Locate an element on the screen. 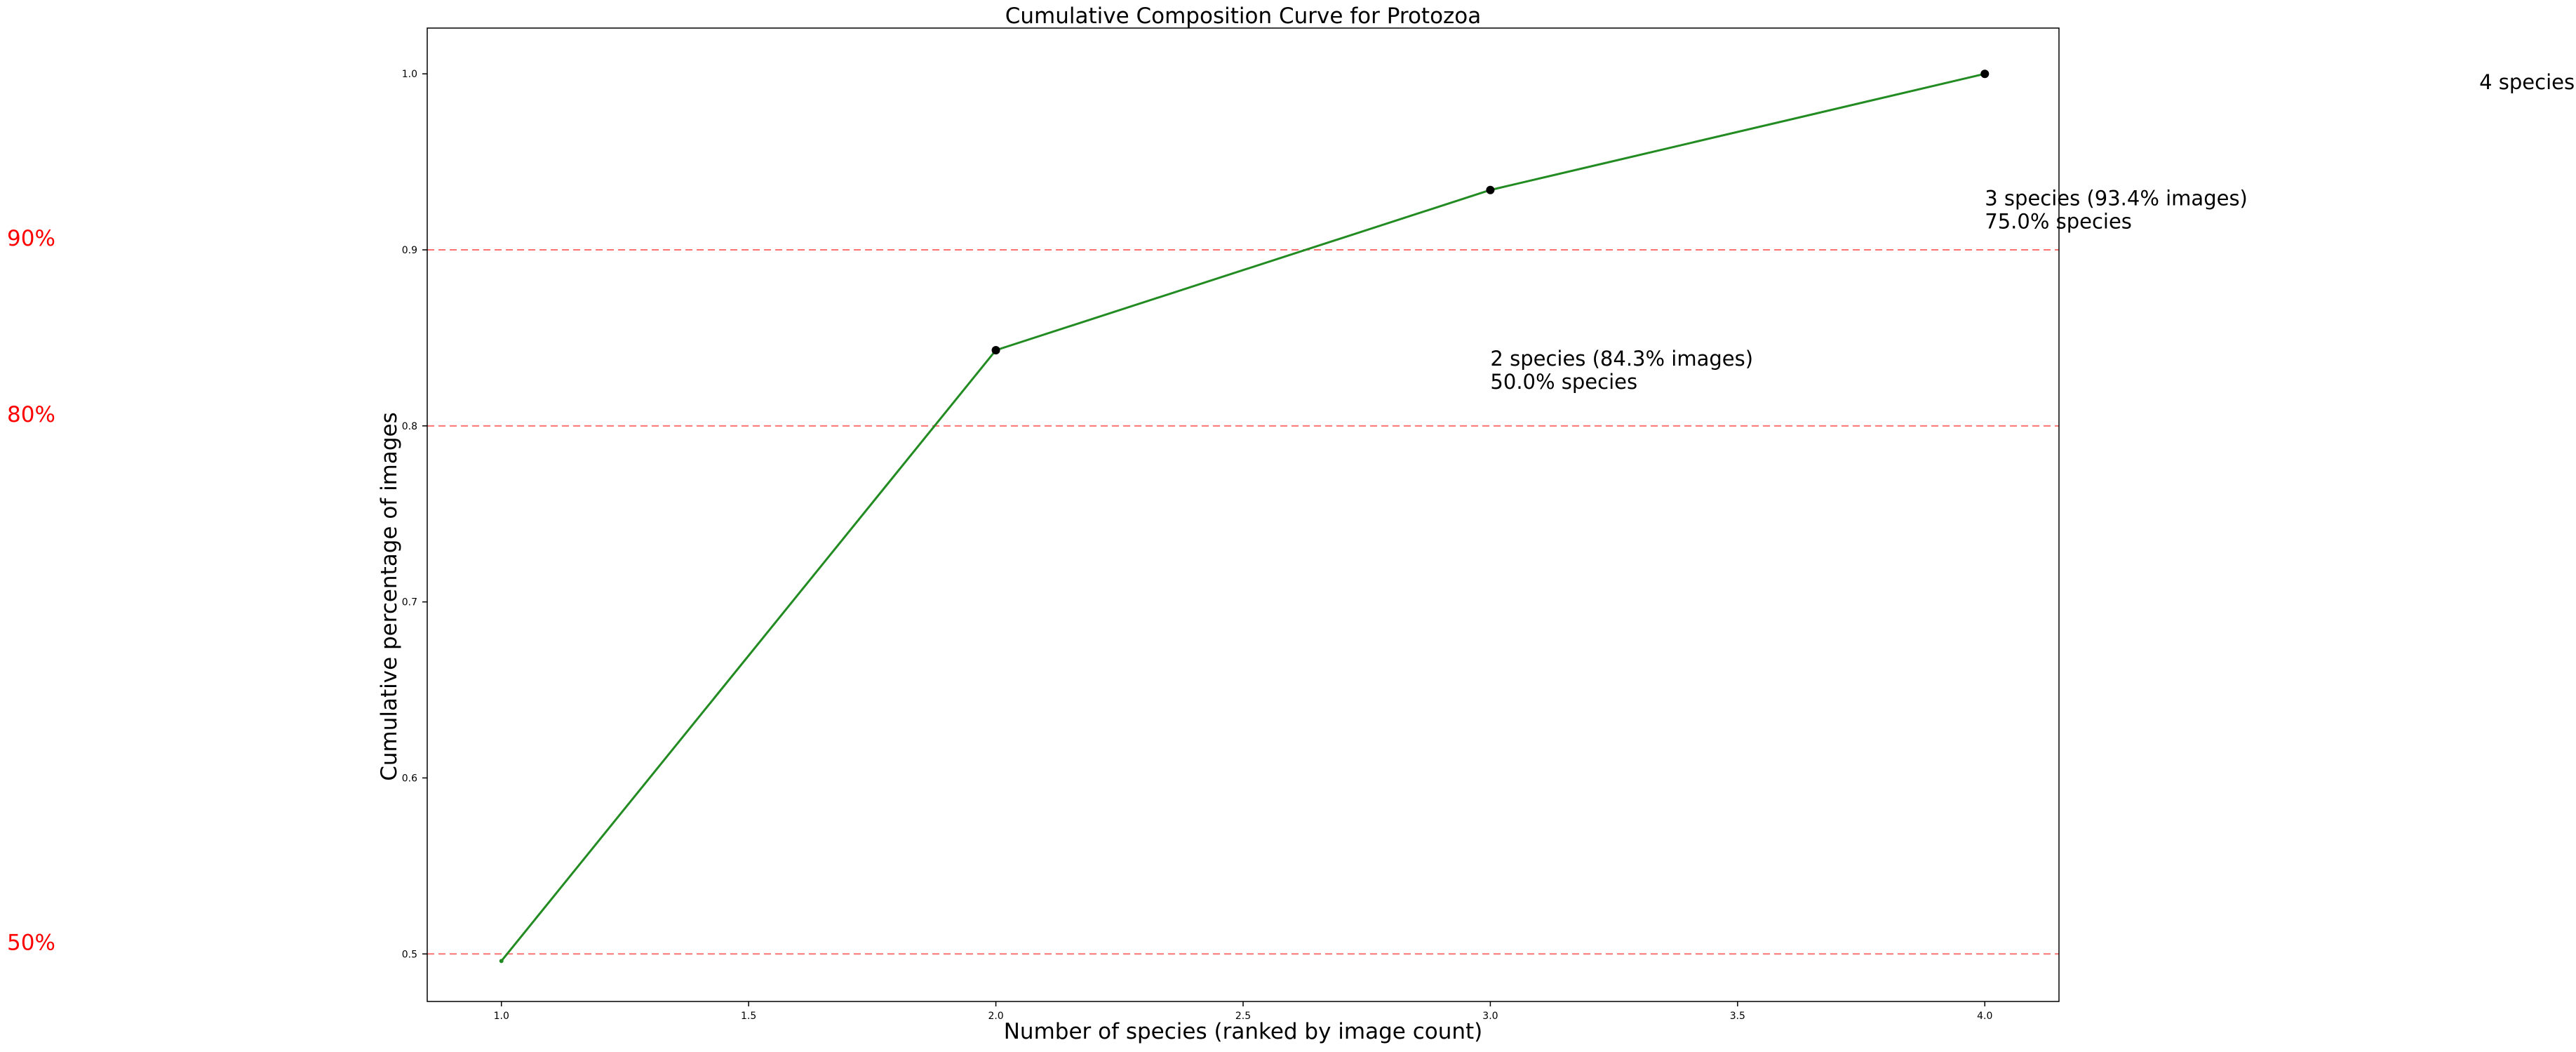  annotation-text: 50.0% species is located at coordinates (1564, 382).